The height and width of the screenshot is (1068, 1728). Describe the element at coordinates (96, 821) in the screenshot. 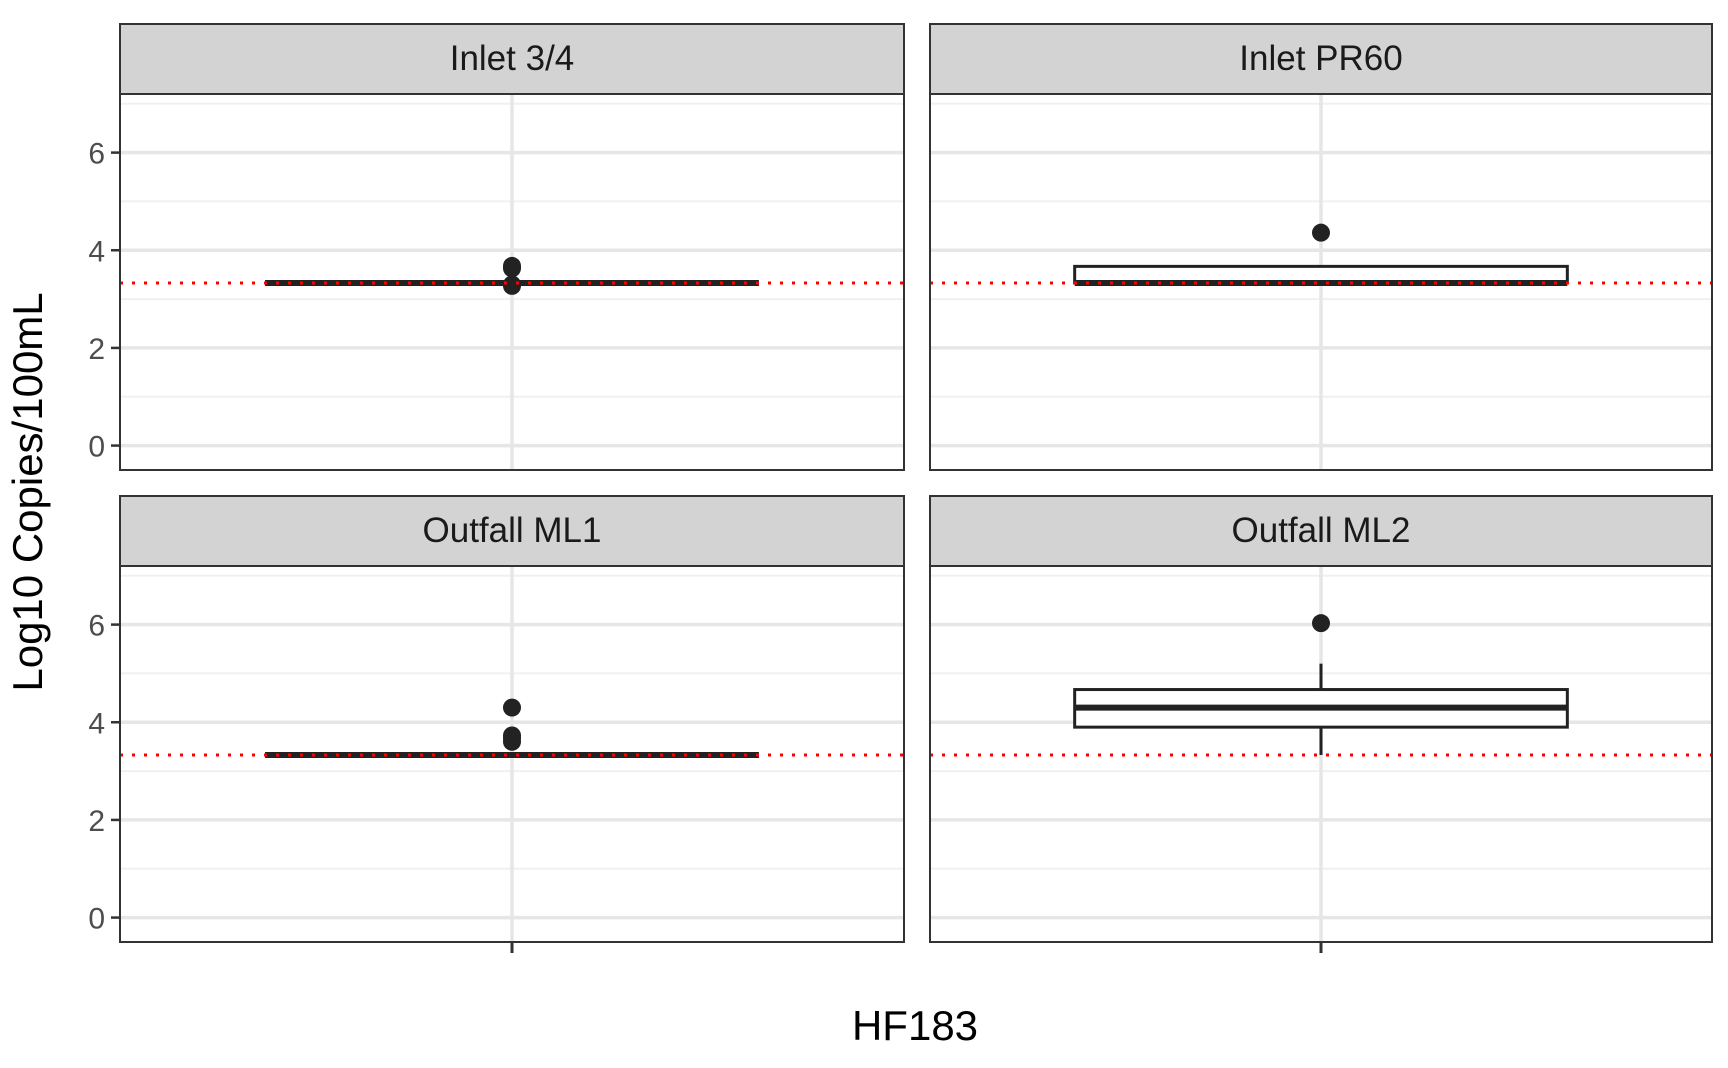

I see `panel-2-y-tick-label: 2` at that location.